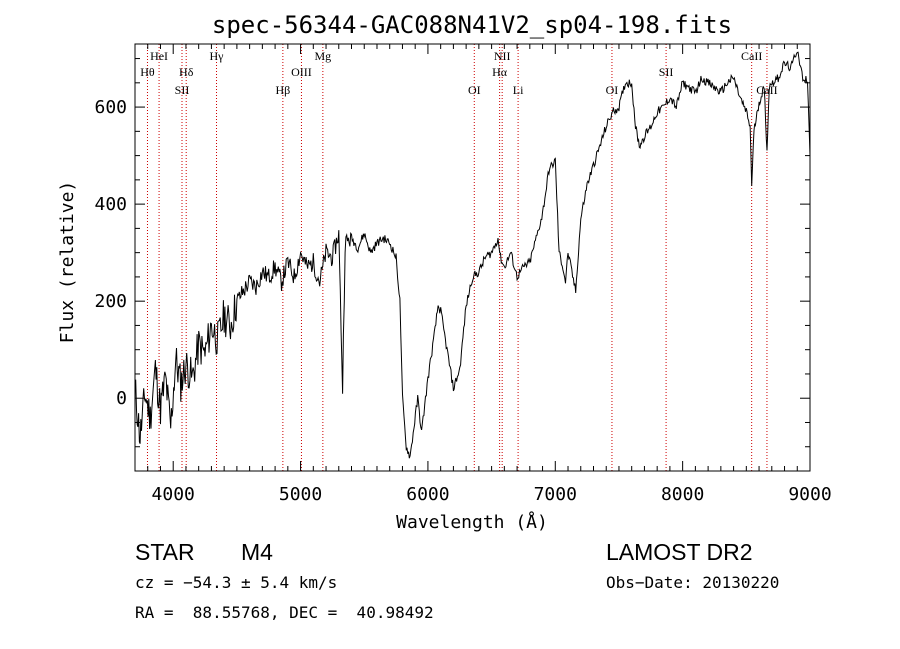 Image resolution: width=900 pixels, height=649 pixels. Describe the element at coordinates (186, 72) in the screenshot. I see `line-label-2: Hδ` at that location.